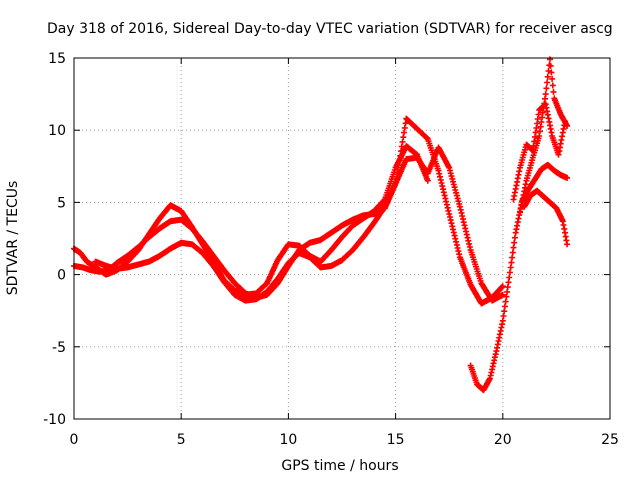 This screenshot has width=640, height=480. I want to click on x-axis-label: GPS time / hours, so click(339, 466).